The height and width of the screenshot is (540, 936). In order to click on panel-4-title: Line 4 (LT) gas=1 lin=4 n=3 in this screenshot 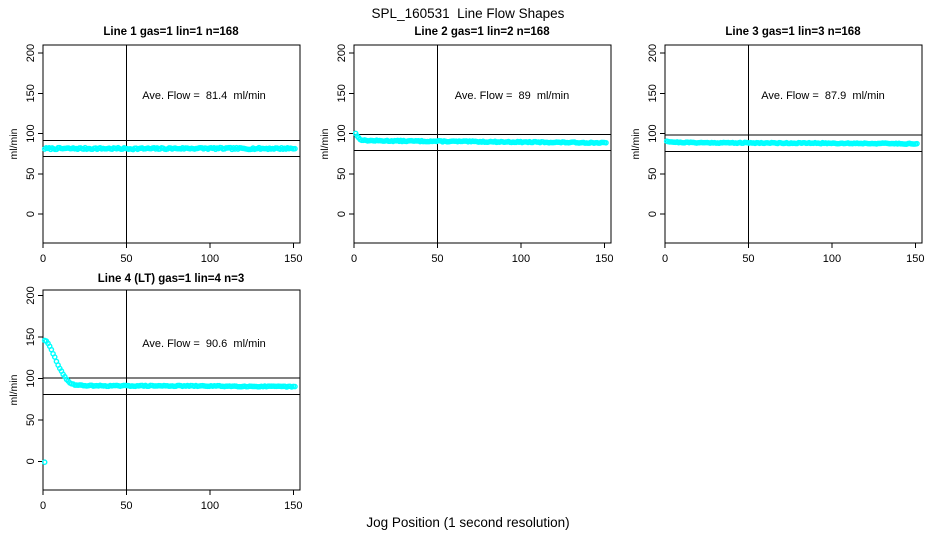, I will do `click(171, 279)`.